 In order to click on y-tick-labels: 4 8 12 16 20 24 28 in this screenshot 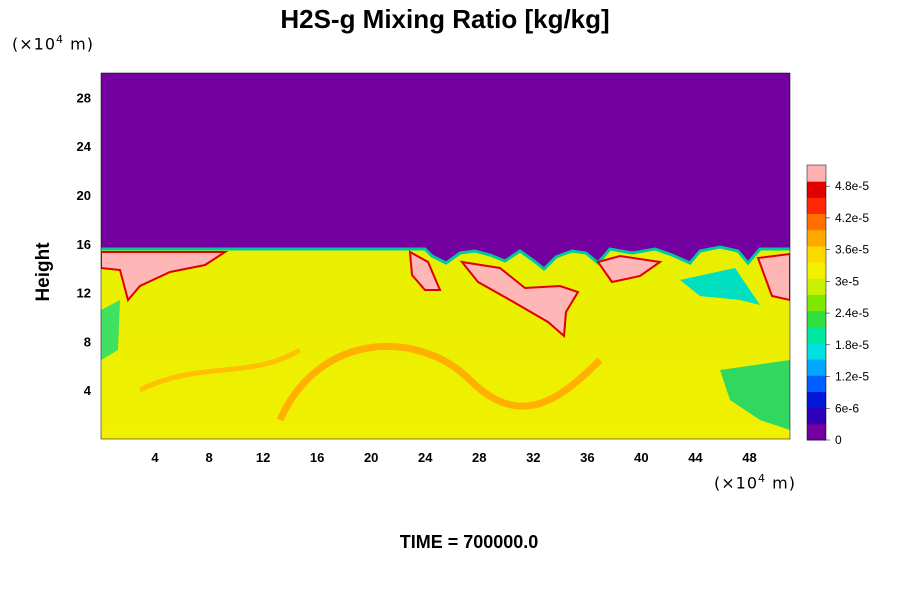, I will do `click(84, 244)`.